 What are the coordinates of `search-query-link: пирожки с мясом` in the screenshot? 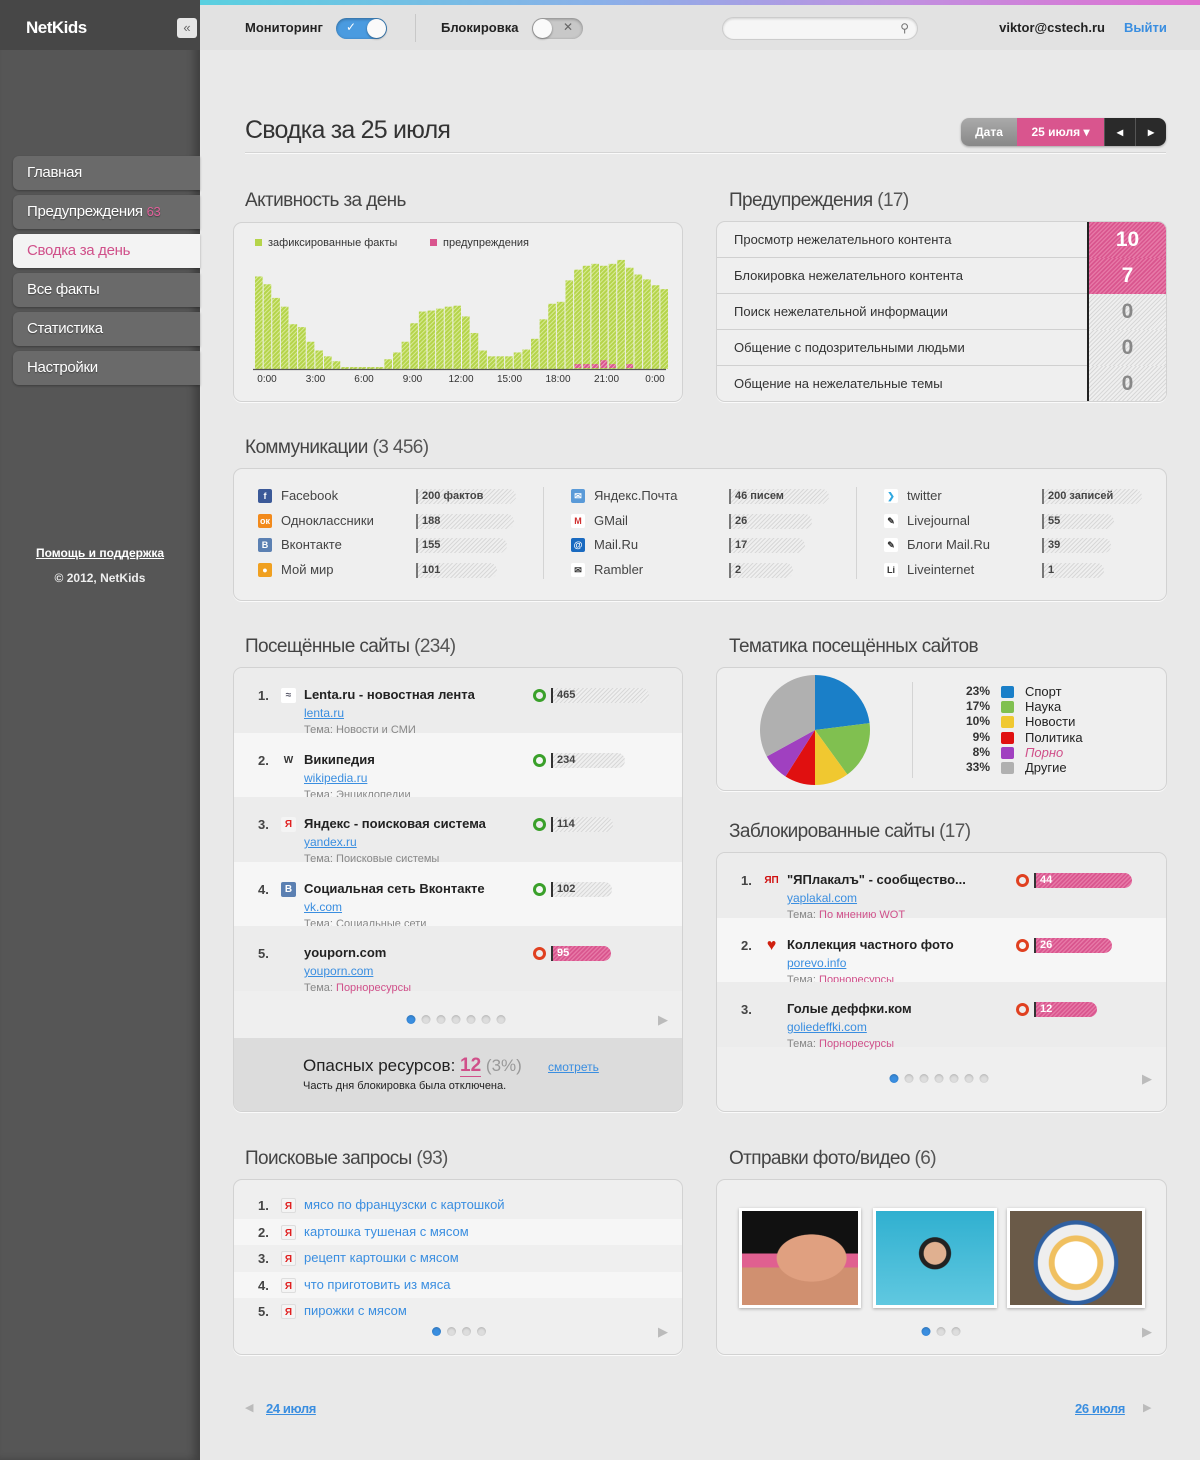 It's located at (355, 1310).